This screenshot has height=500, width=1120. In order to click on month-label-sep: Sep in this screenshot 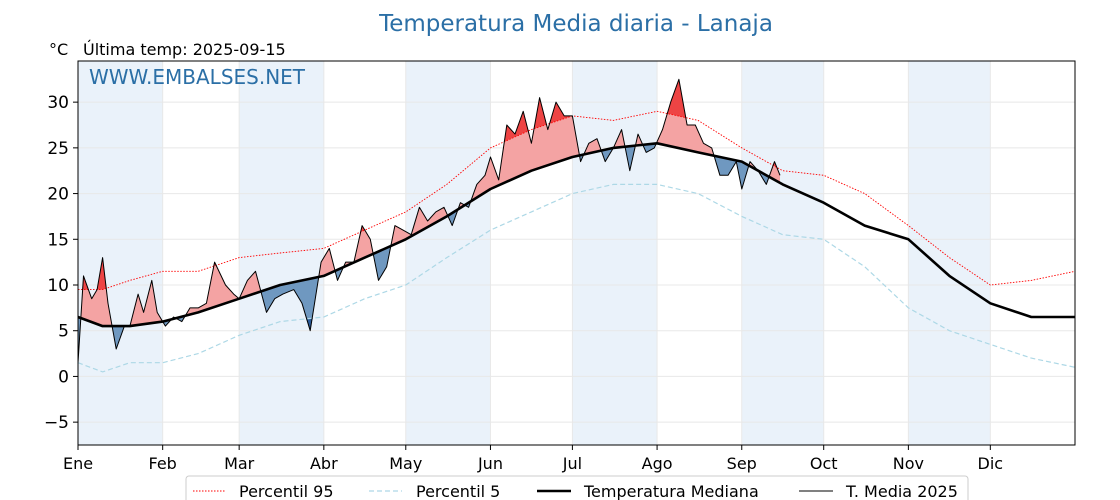, I will do `click(742, 463)`.